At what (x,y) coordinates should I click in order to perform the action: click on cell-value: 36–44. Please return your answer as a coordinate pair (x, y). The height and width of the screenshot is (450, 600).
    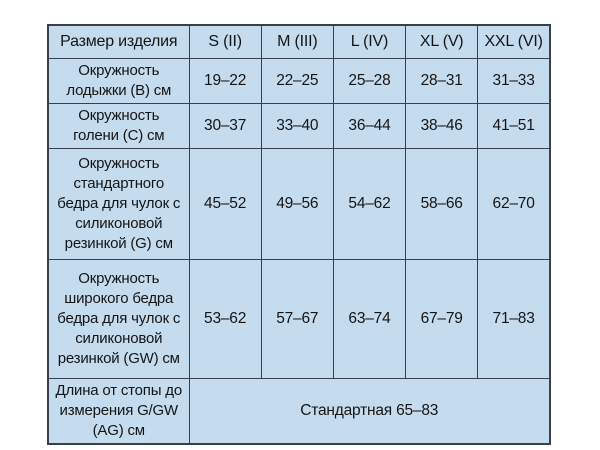
    Looking at the image, I should click on (369, 125).